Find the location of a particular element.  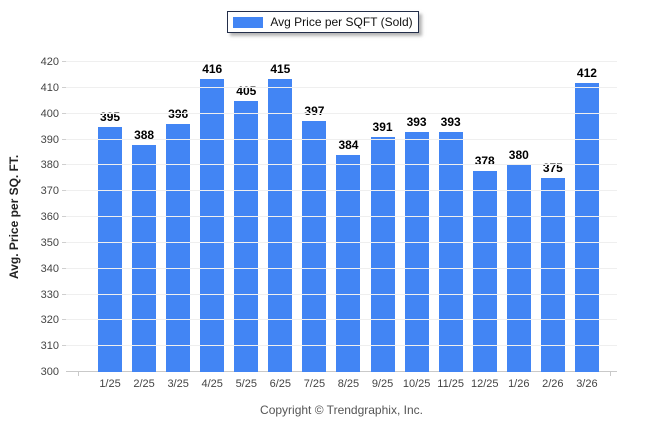

bar-slot: 391 is located at coordinates (383, 217).